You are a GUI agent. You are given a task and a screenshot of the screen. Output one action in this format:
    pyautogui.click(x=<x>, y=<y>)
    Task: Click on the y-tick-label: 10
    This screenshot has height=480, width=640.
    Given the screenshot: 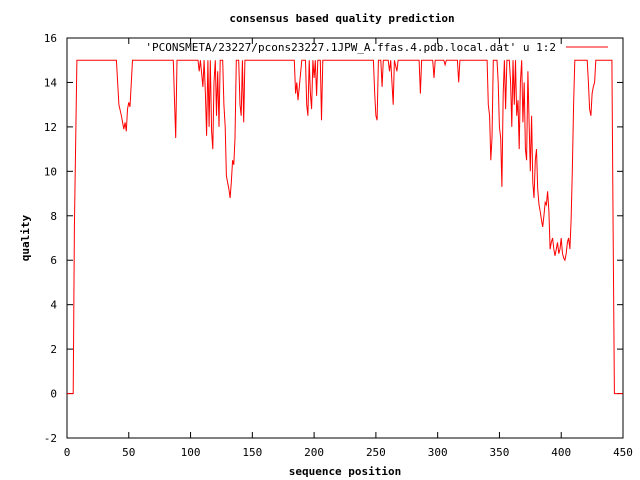 What is the action you would take?
    pyautogui.click(x=50, y=171)
    